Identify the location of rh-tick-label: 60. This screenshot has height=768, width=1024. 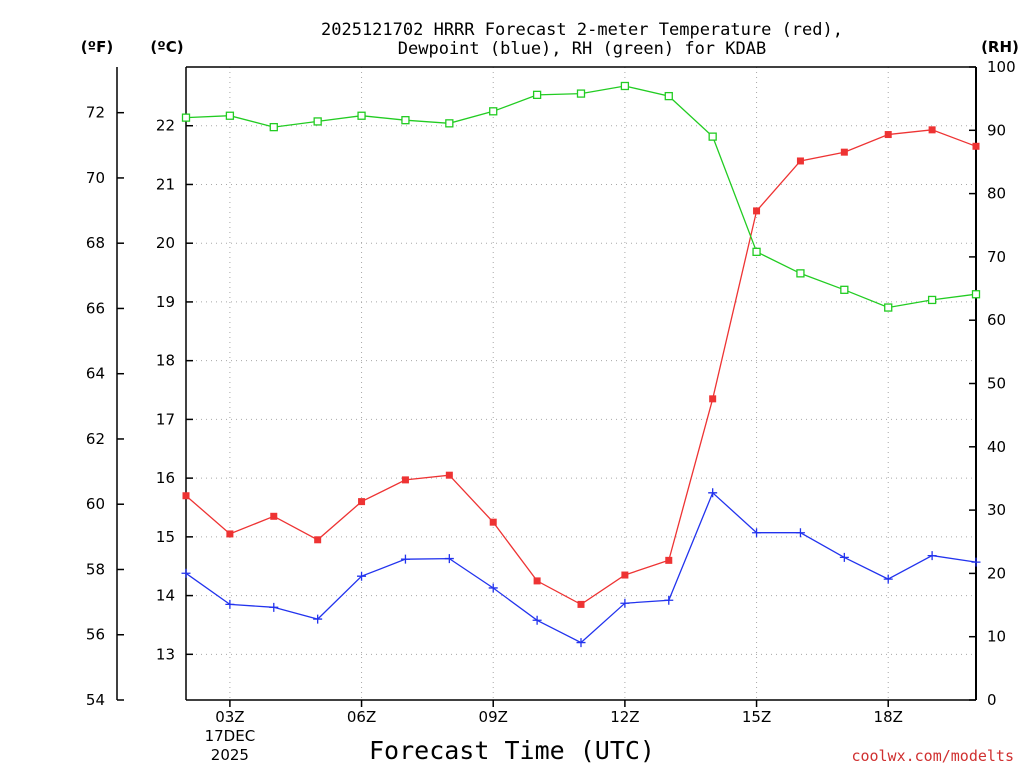
(996, 320).